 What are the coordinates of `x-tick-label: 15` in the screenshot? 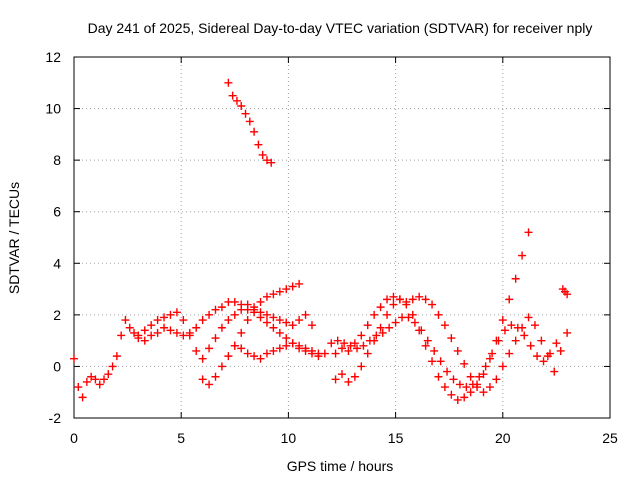 It's located at (396, 438).